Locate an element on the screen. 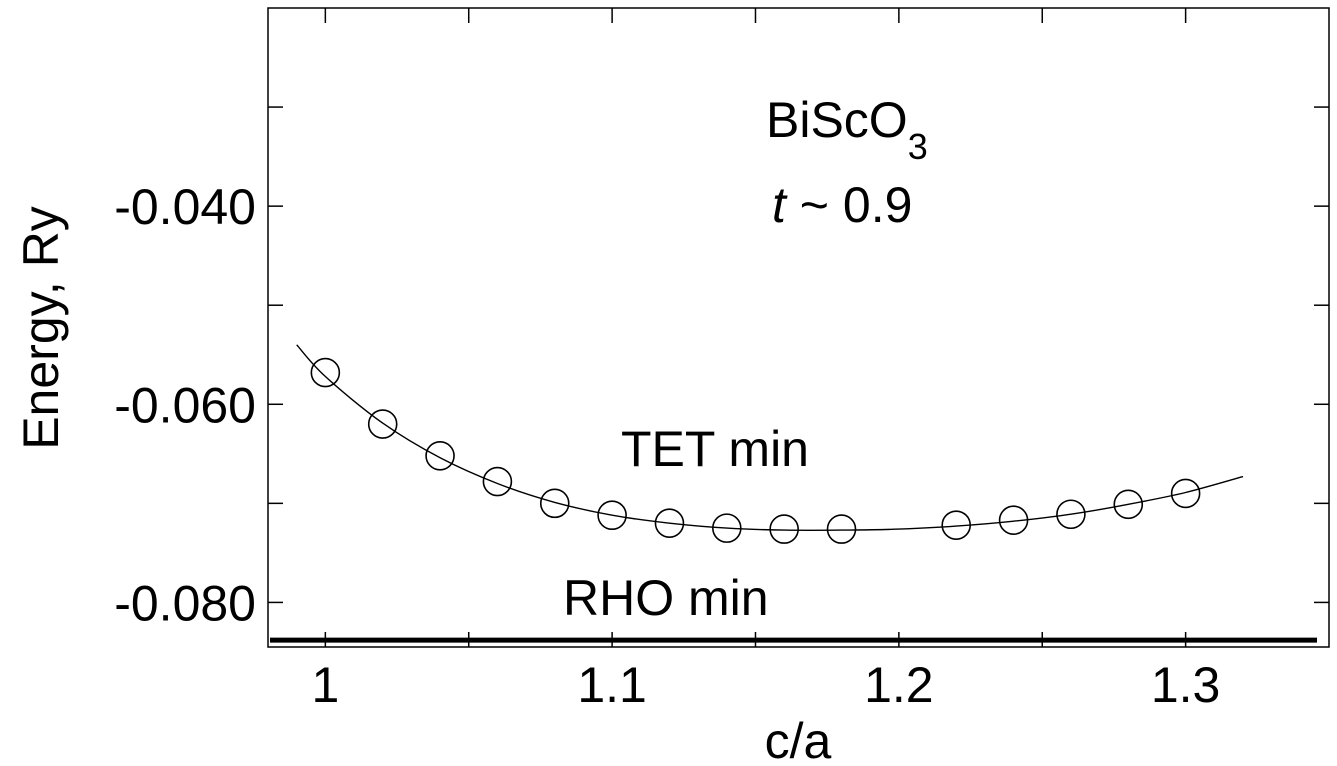  x-axis-title: c/a is located at coordinates (798, 739).